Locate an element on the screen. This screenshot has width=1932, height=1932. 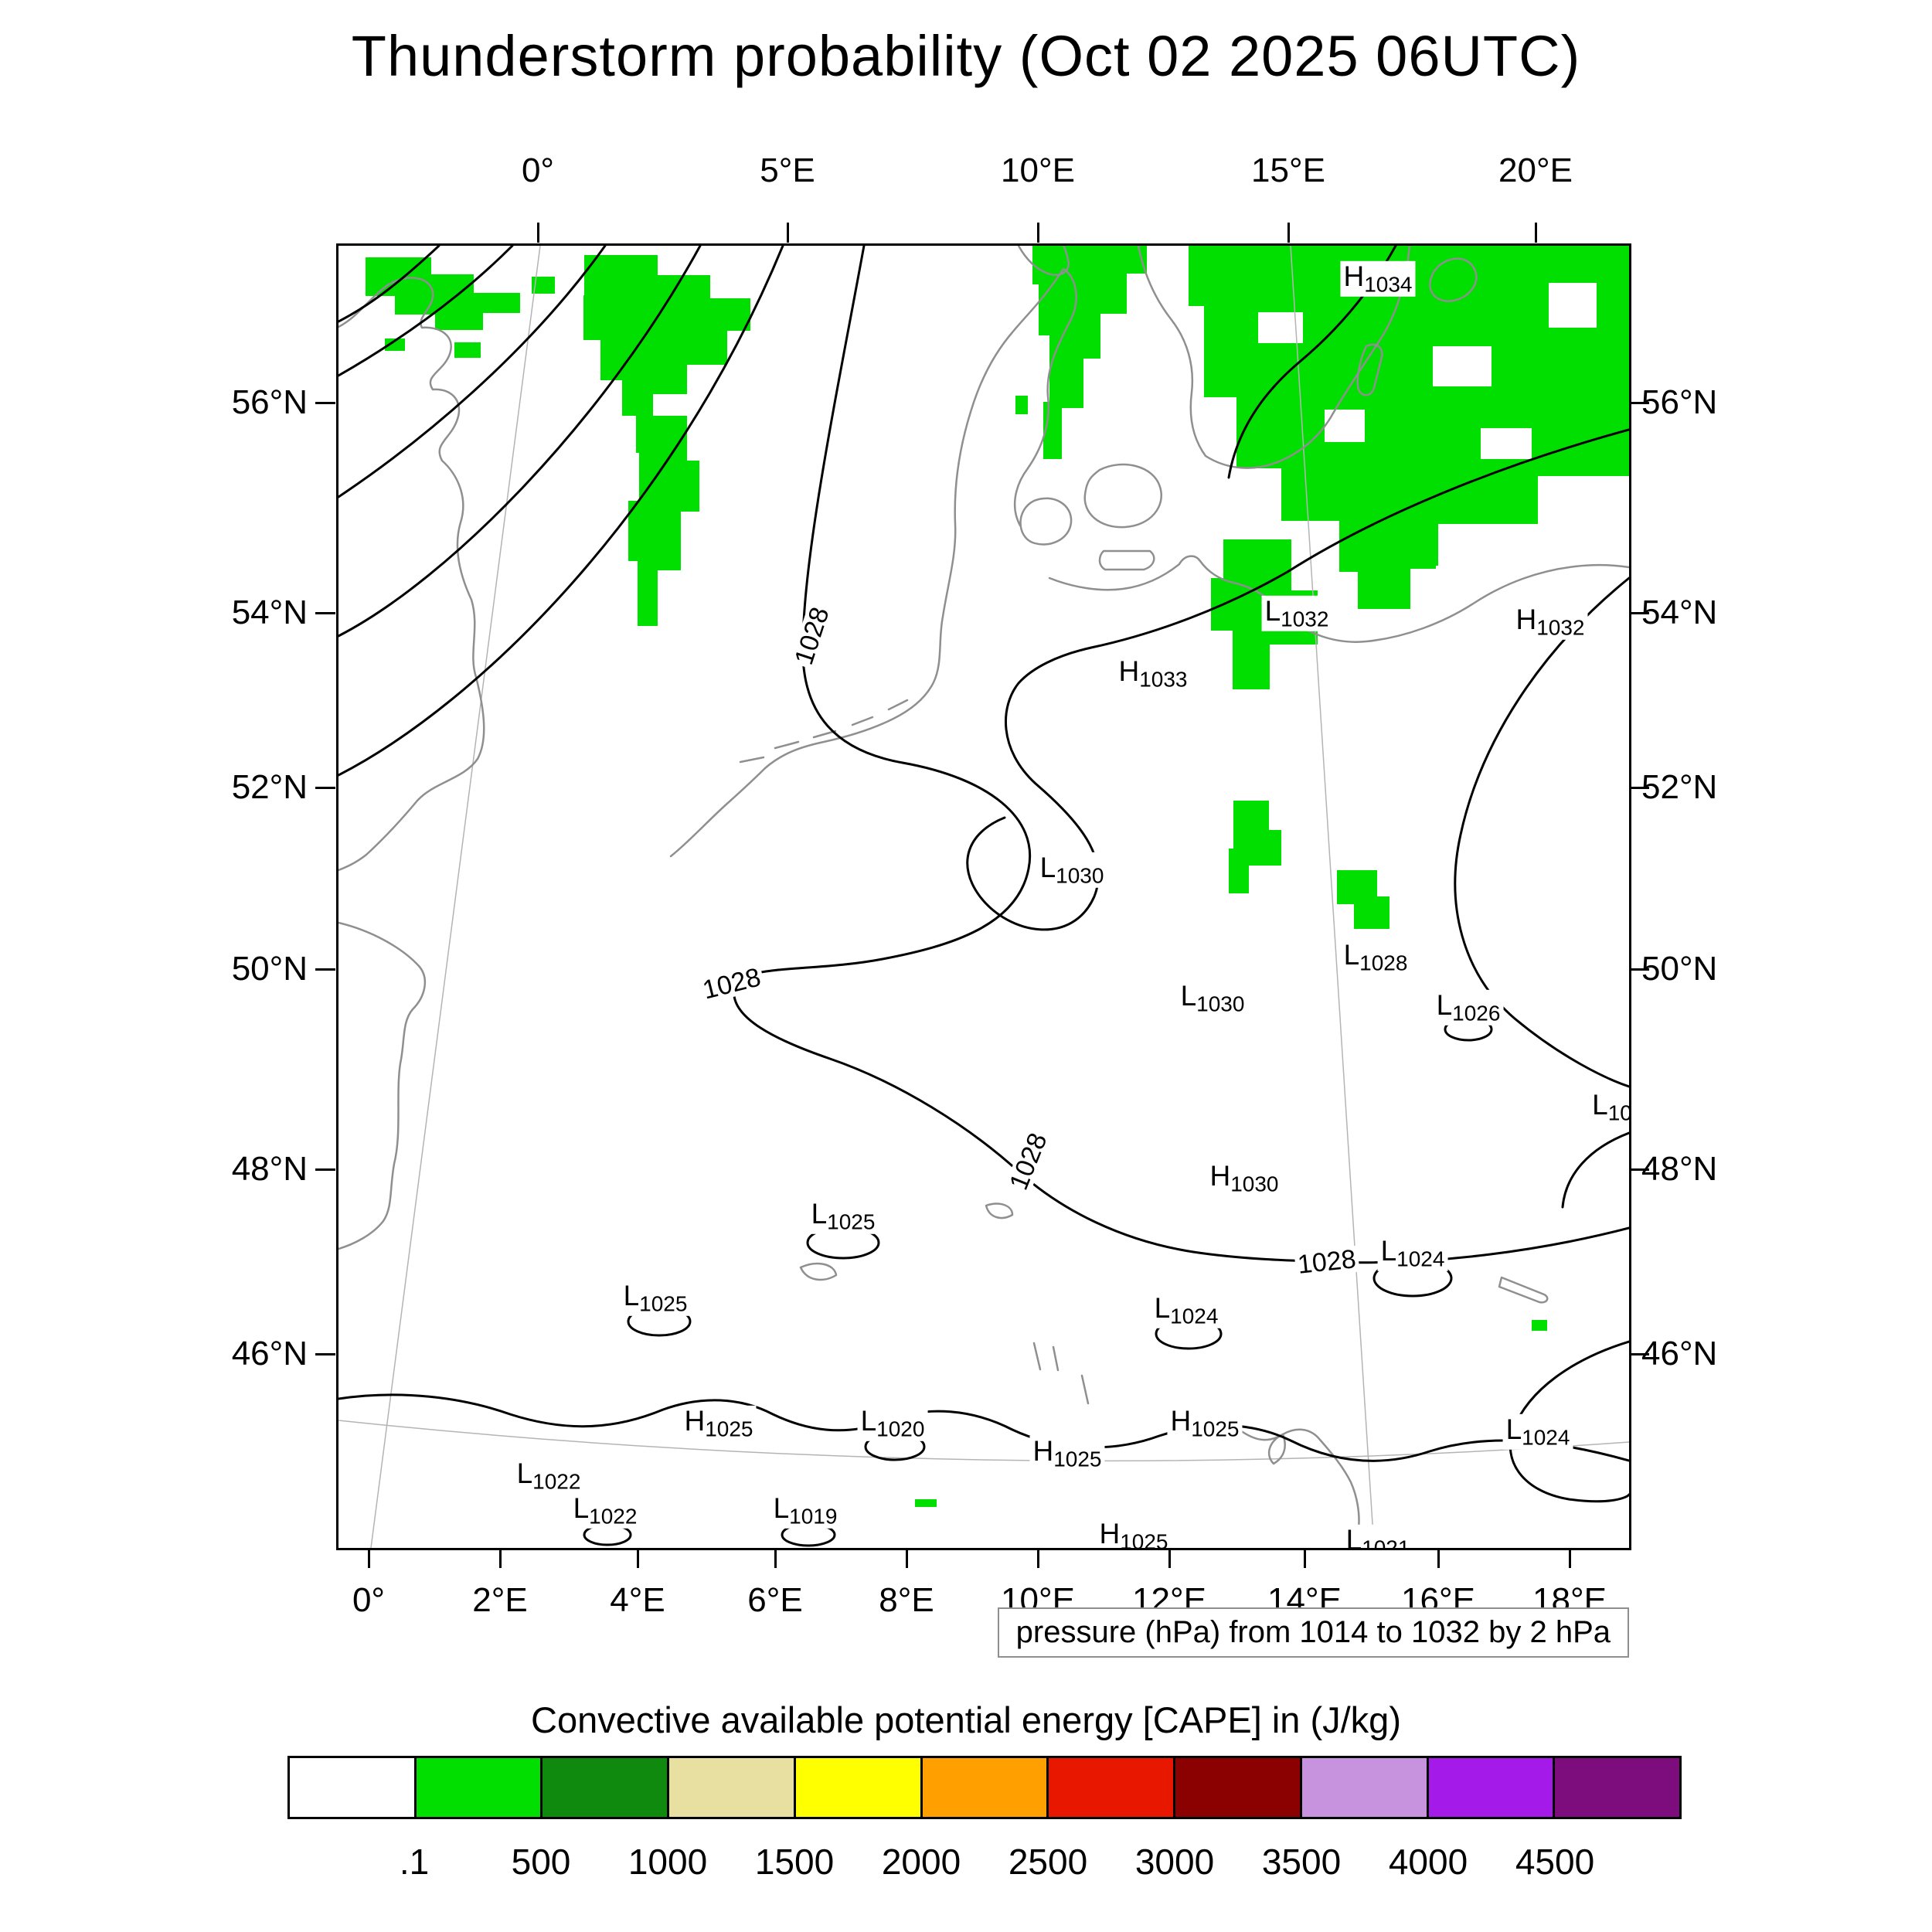
left-axis-label: 52°N is located at coordinates (269, 787).